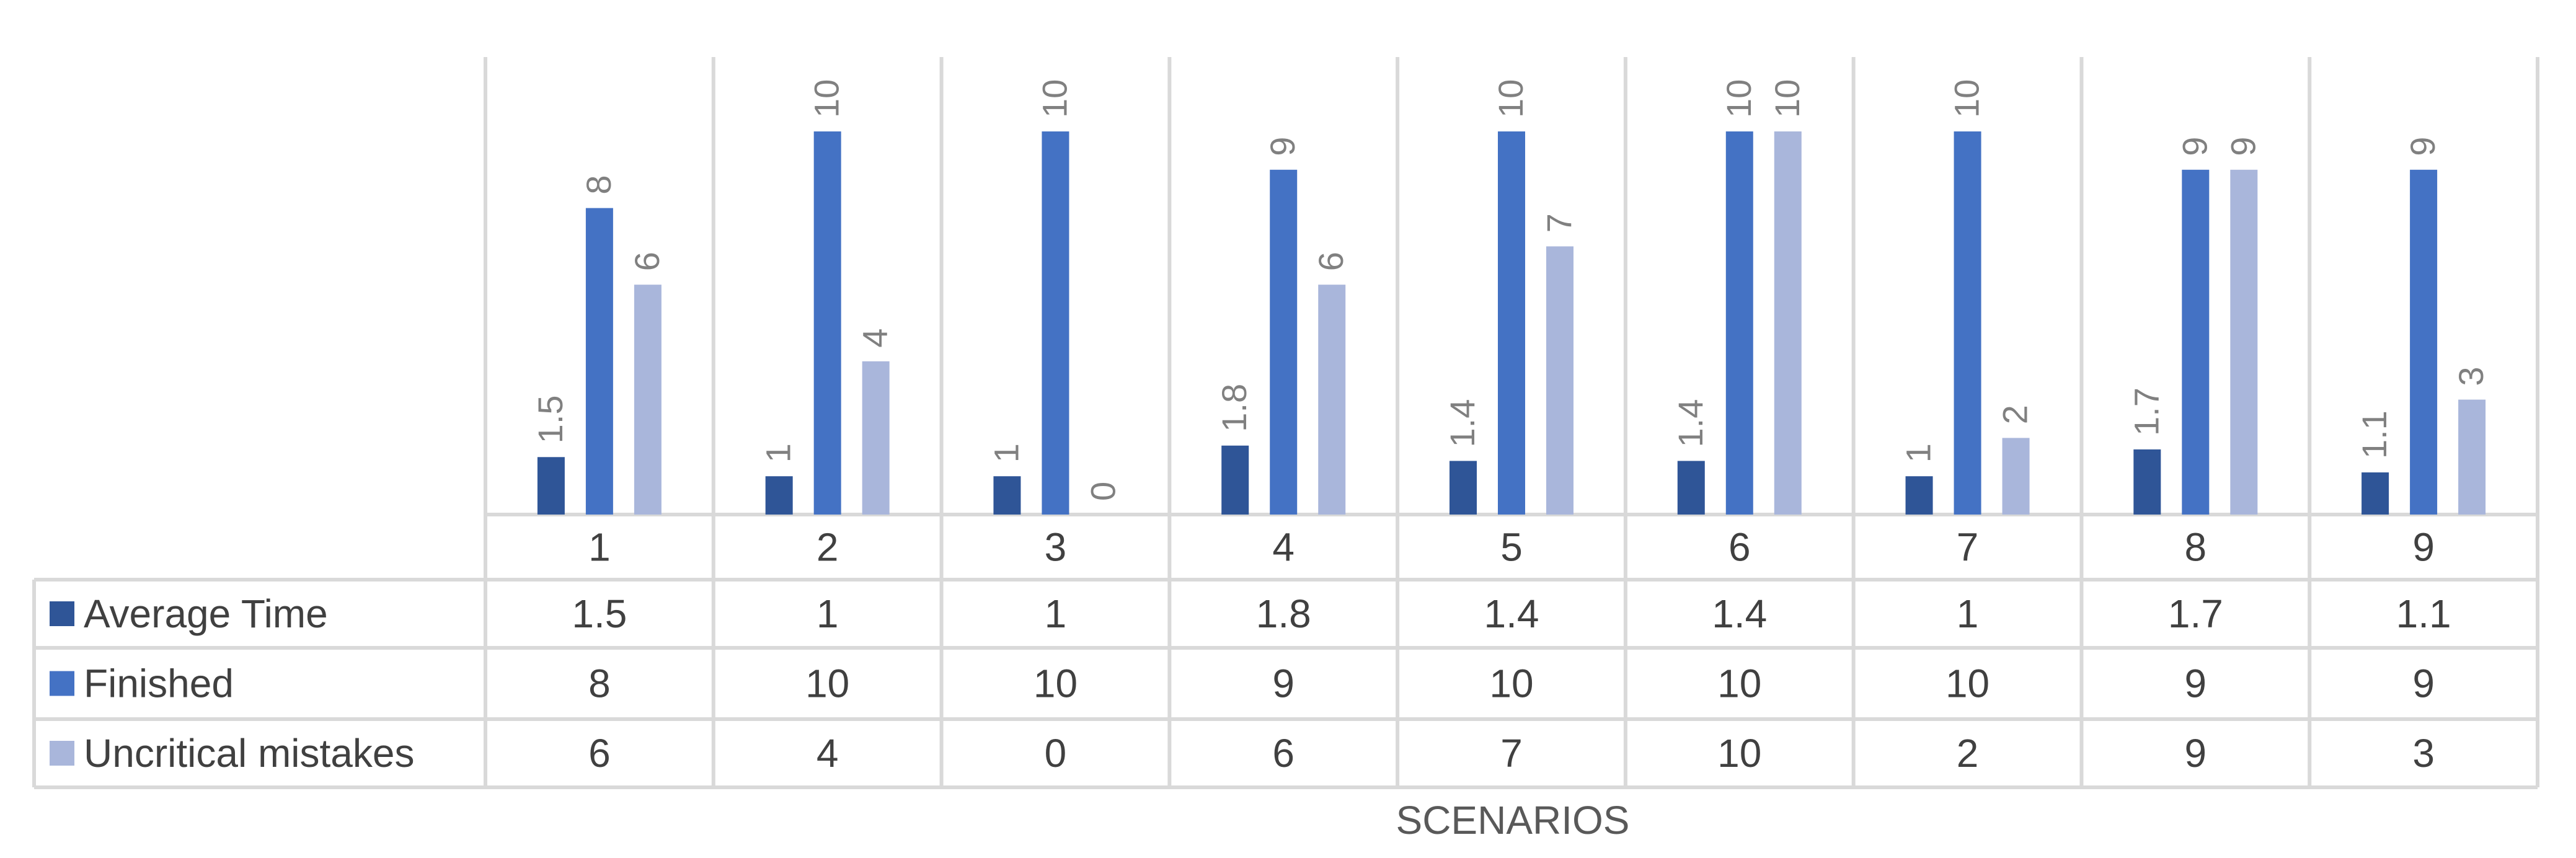  Describe the element at coordinates (828, 547) in the screenshot. I see `category-label: 2` at that location.